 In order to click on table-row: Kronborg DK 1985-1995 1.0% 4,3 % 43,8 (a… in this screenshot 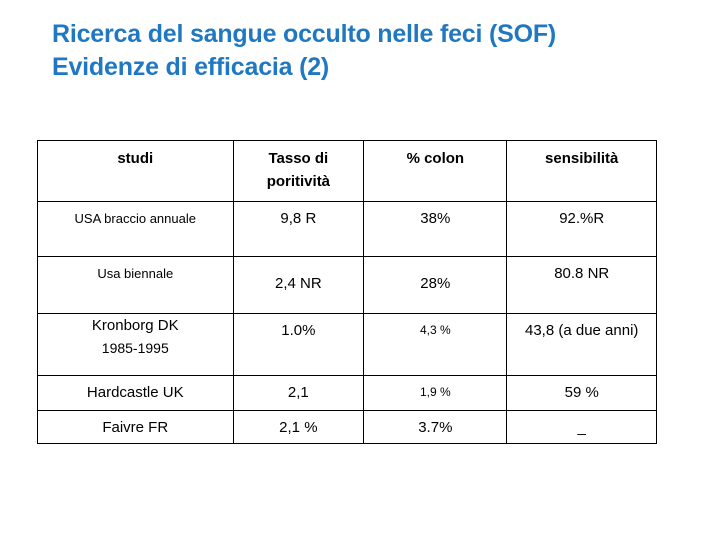, I will do `click(347, 344)`.